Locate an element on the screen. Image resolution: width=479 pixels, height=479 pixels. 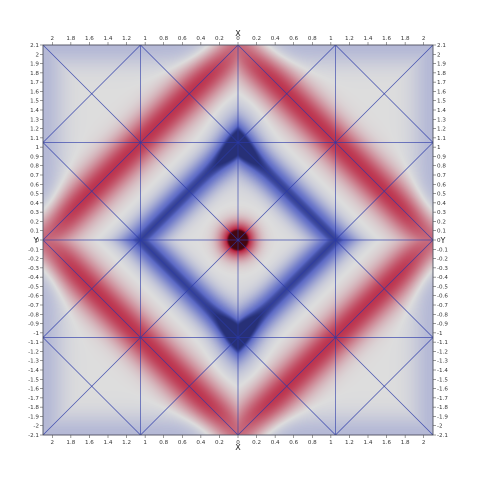
x-tick-label-bottom: 0.8 is located at coordinates (312, 443).